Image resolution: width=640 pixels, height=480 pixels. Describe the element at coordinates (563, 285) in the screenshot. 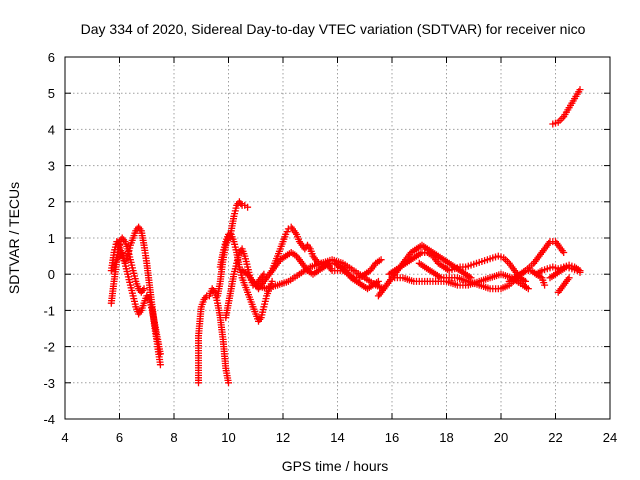

I see `series-sat-r` at that location.